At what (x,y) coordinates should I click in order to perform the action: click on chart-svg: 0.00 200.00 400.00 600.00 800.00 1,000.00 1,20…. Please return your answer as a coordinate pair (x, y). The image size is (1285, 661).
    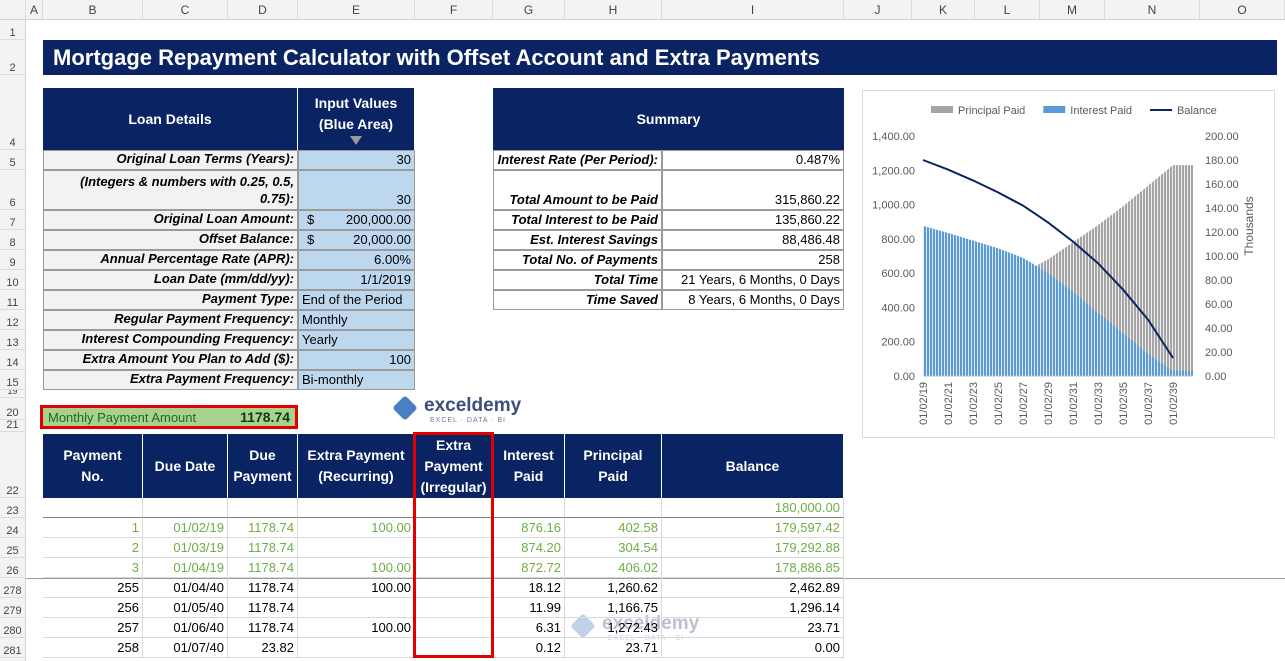
    Looking at the image, I should click on (1064, 265).